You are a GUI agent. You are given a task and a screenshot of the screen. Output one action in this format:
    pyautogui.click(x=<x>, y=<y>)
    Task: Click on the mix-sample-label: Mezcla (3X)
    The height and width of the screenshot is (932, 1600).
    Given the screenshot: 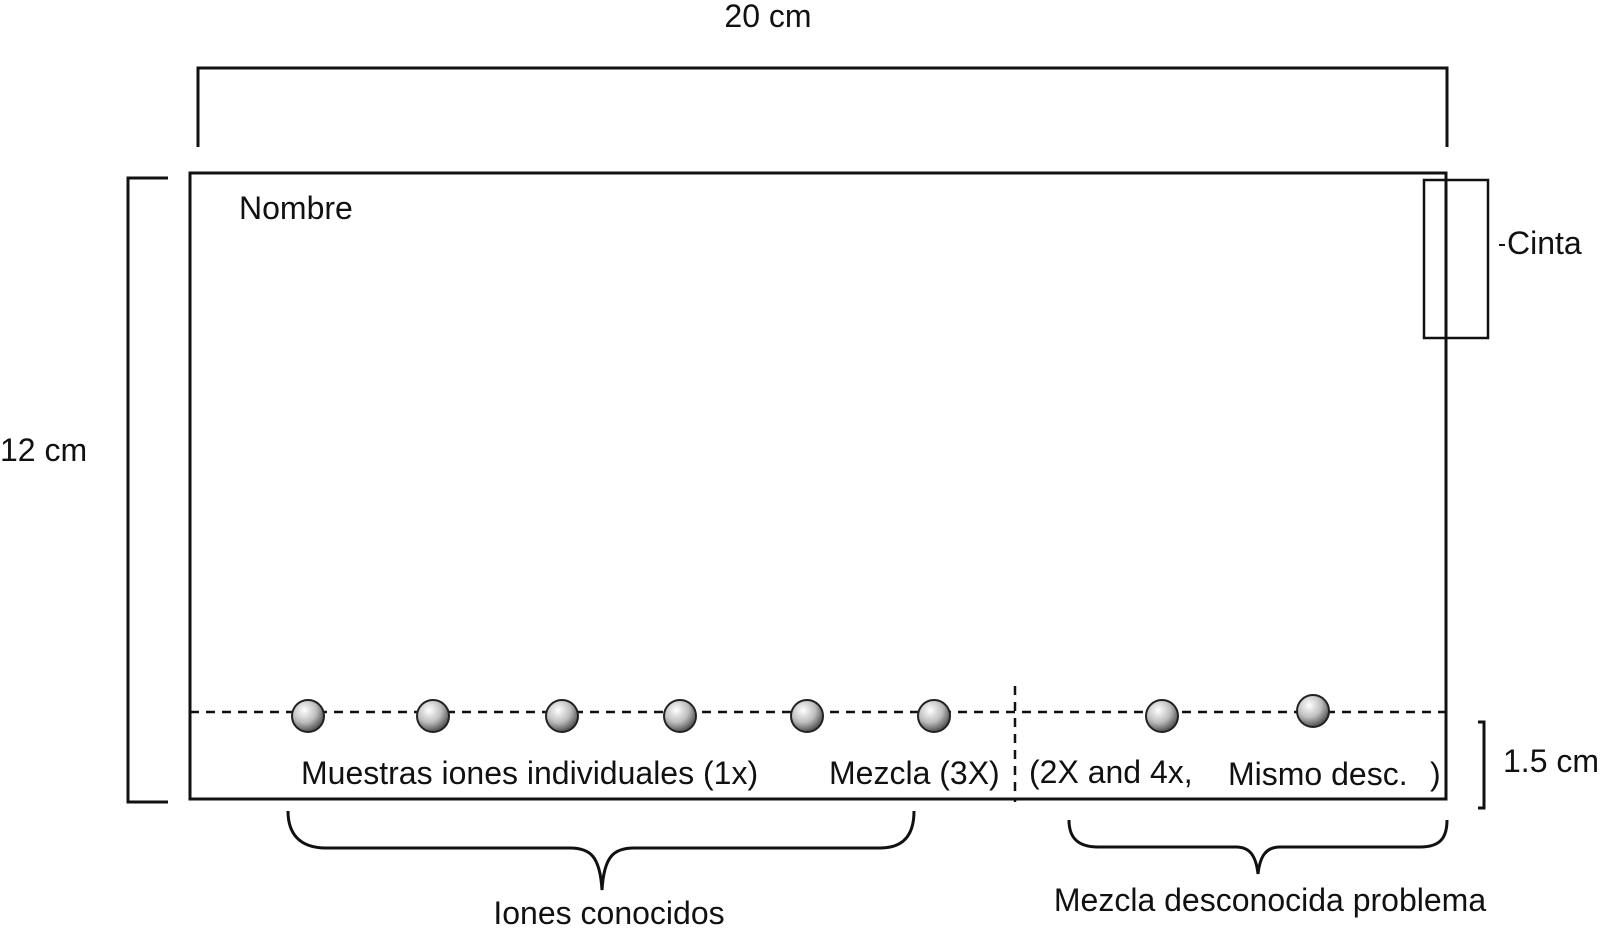 What is the action you would take?
    pyautogui.click(x=914, y=773)
    